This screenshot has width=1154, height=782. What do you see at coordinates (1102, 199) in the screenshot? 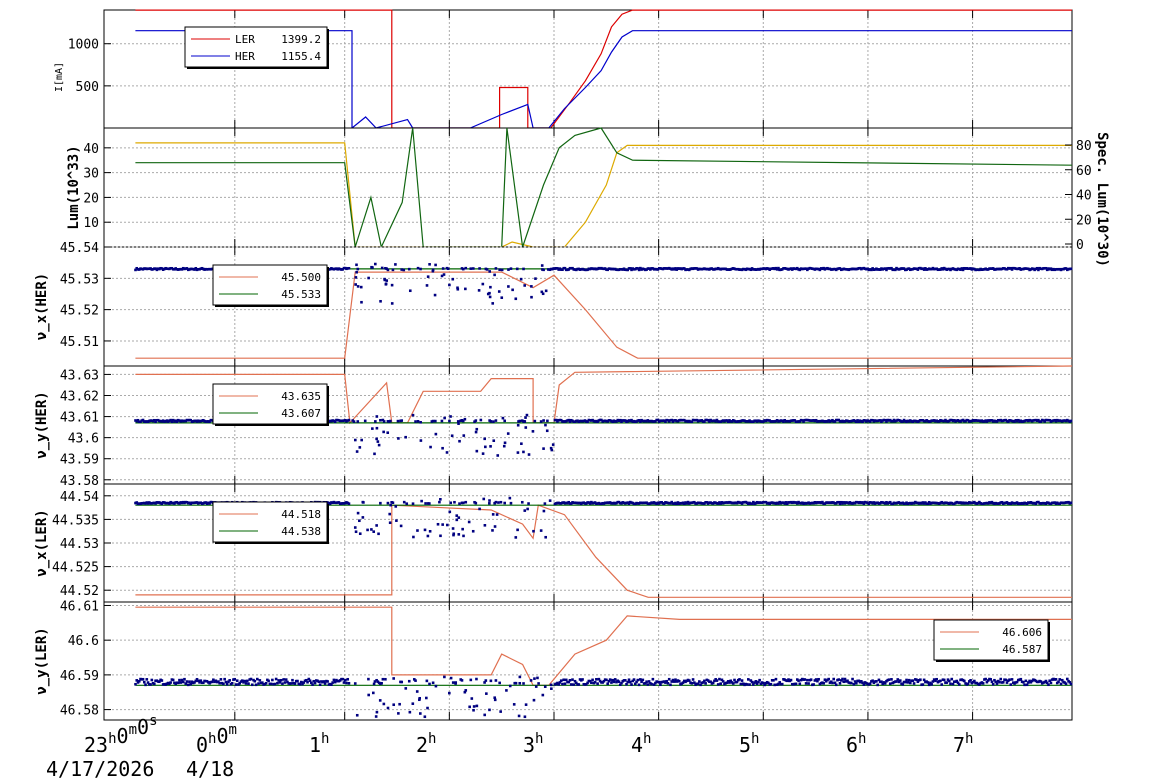
I see `y-right-axis-label: Spec. Lum(10^30)` at bounding box center [1102, 199].